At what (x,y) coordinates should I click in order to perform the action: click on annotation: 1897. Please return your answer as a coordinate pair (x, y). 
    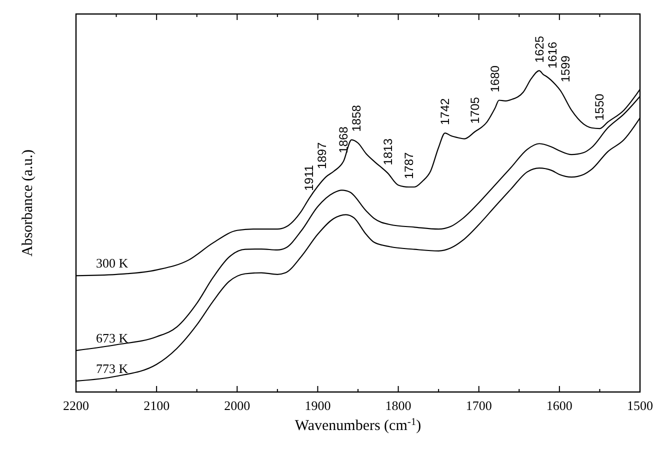
    Looking at the image, I should click on (321, 156).